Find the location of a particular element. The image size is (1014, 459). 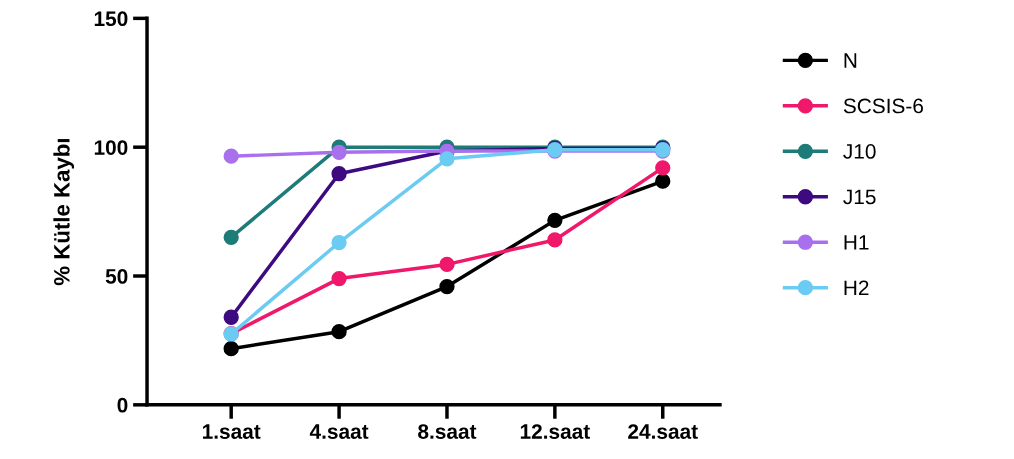

x-tick-label: 4.saat is located at coordinates (339, 431).